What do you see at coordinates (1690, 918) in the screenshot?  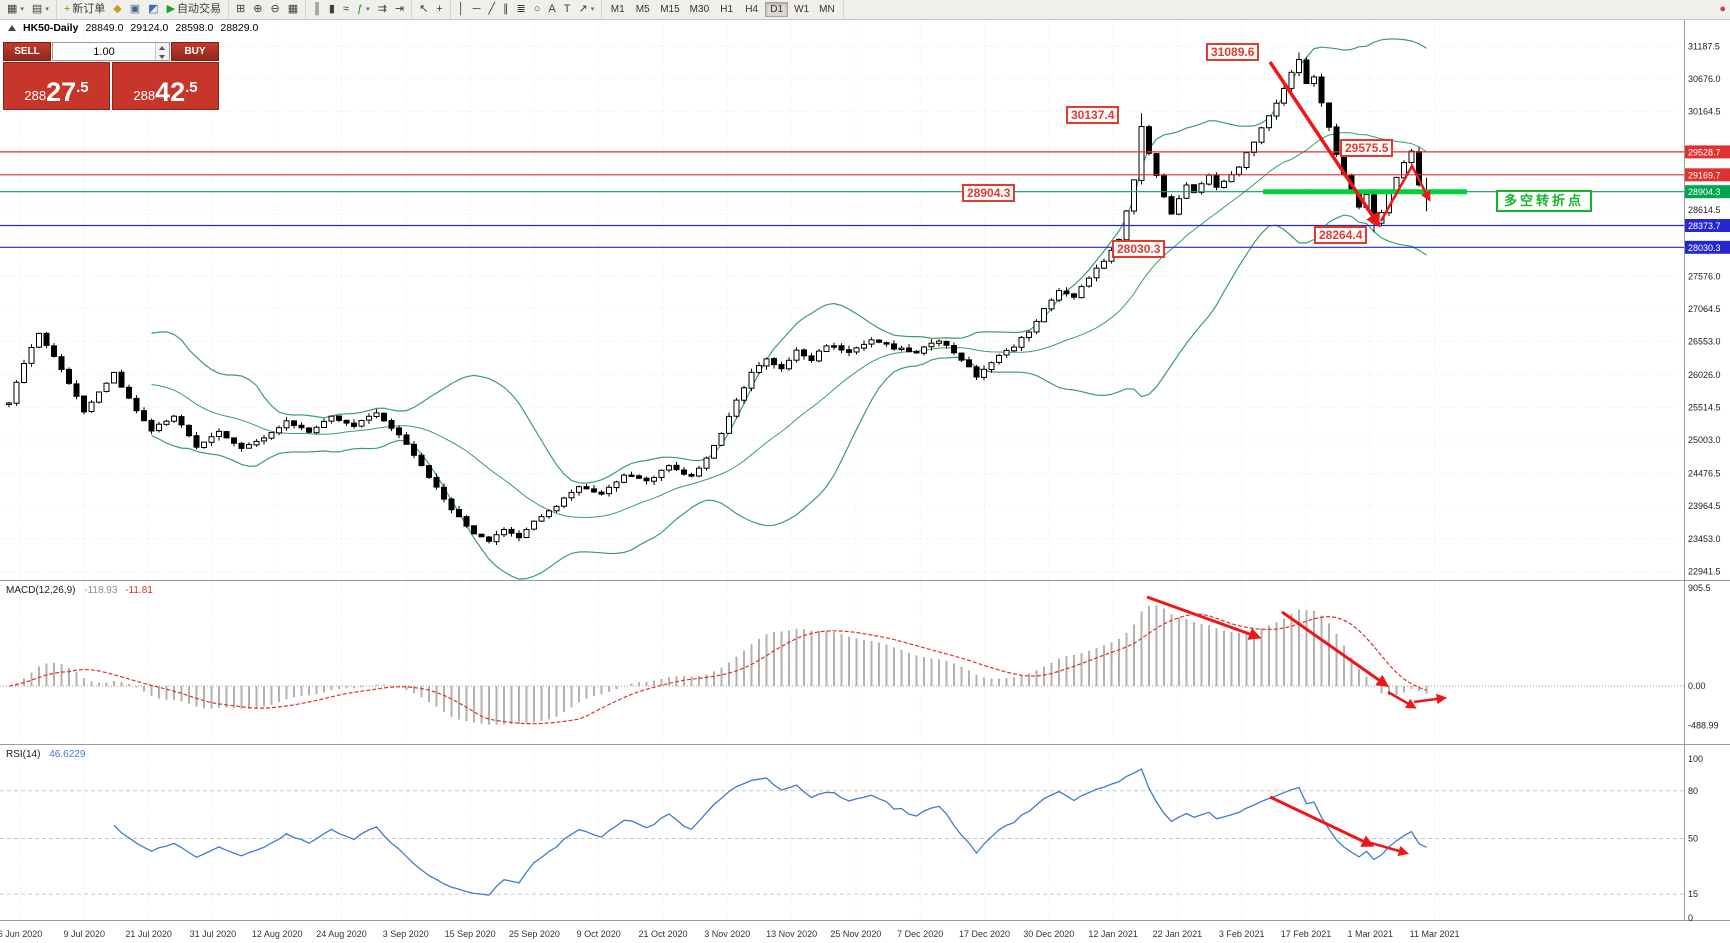 I see `svg-text: 0` at bounding box center [1690, 918].